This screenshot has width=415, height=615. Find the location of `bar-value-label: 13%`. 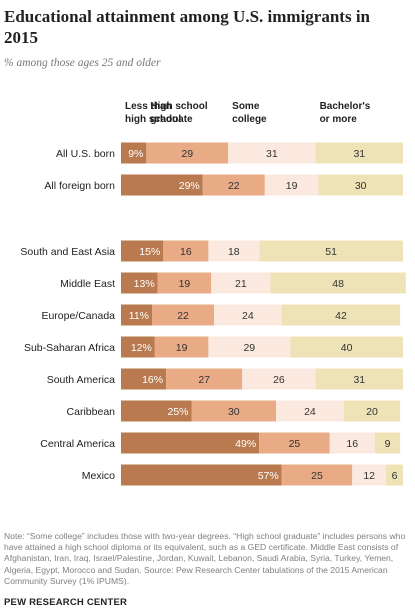

bar-value-label: 13% is located at coordinates (144, 284).